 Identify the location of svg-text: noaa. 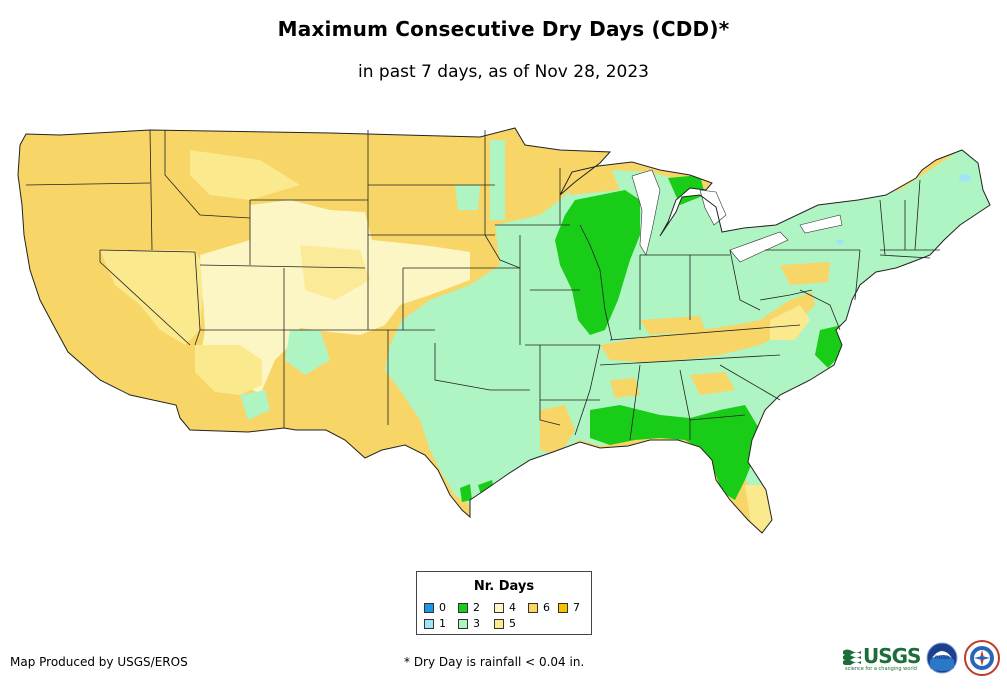
(942, 658).